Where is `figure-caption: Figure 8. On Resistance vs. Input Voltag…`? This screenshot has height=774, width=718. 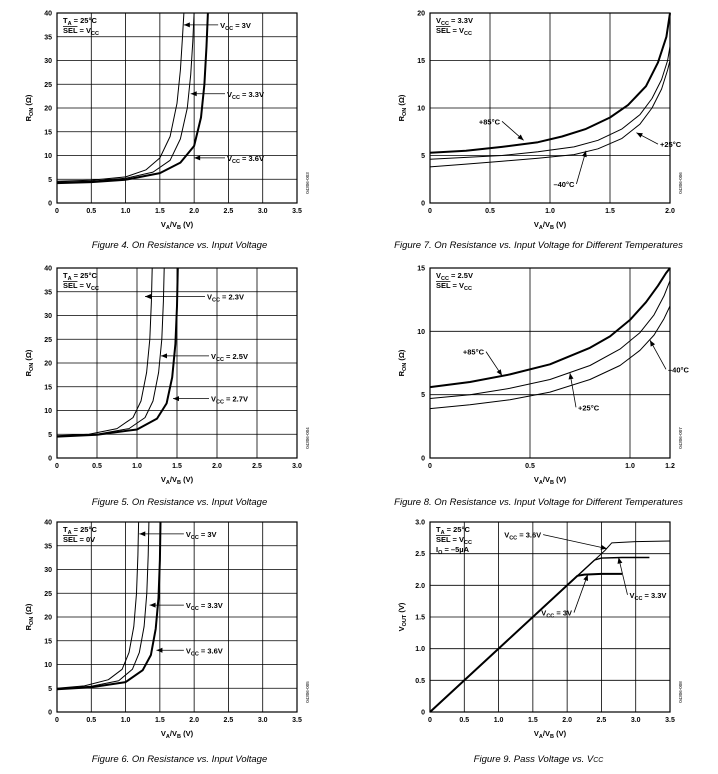 figure-caption: Figure 8. On Resistance vs. Input Voltag… is located at coordinates (538, 502).